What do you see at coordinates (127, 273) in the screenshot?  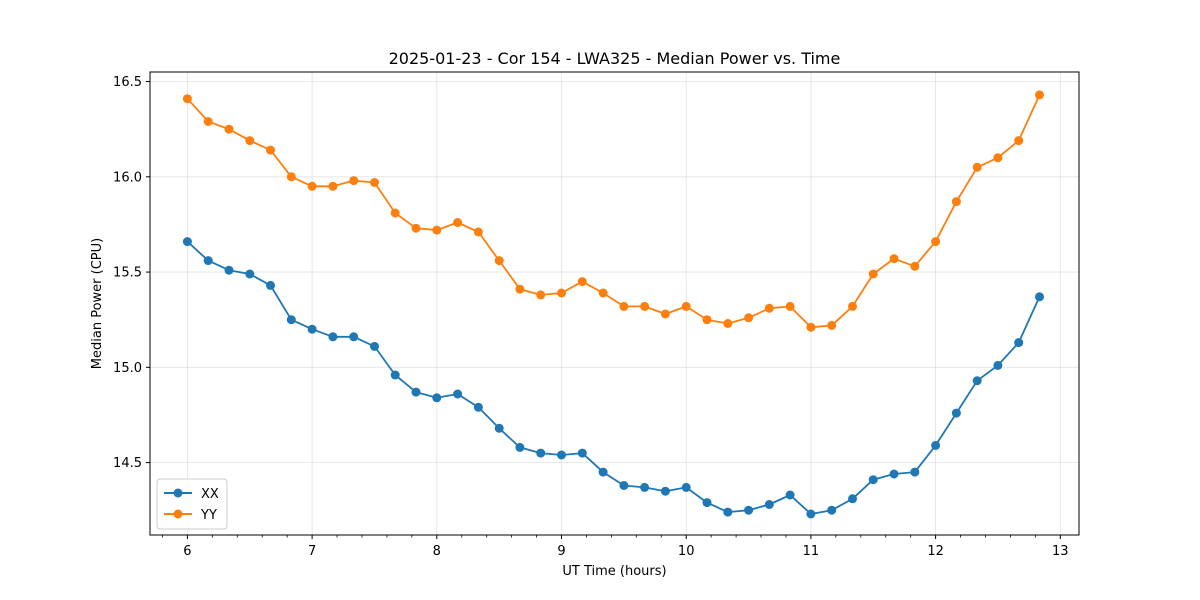 I see `y-tick-label: 15.5` at bounding box center [127, 273].